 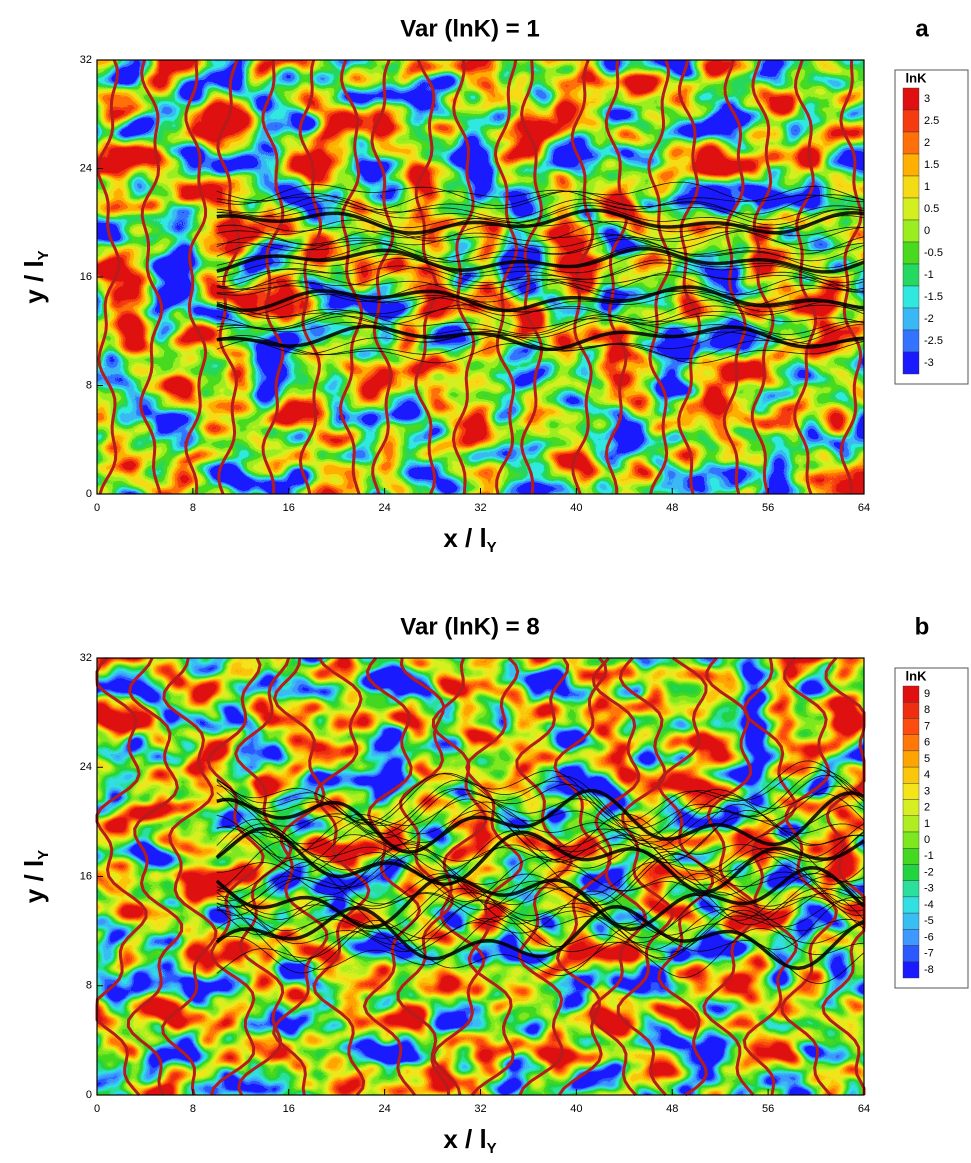 I want to click on x-tick-label: 16, so click(x=289, y=1109).